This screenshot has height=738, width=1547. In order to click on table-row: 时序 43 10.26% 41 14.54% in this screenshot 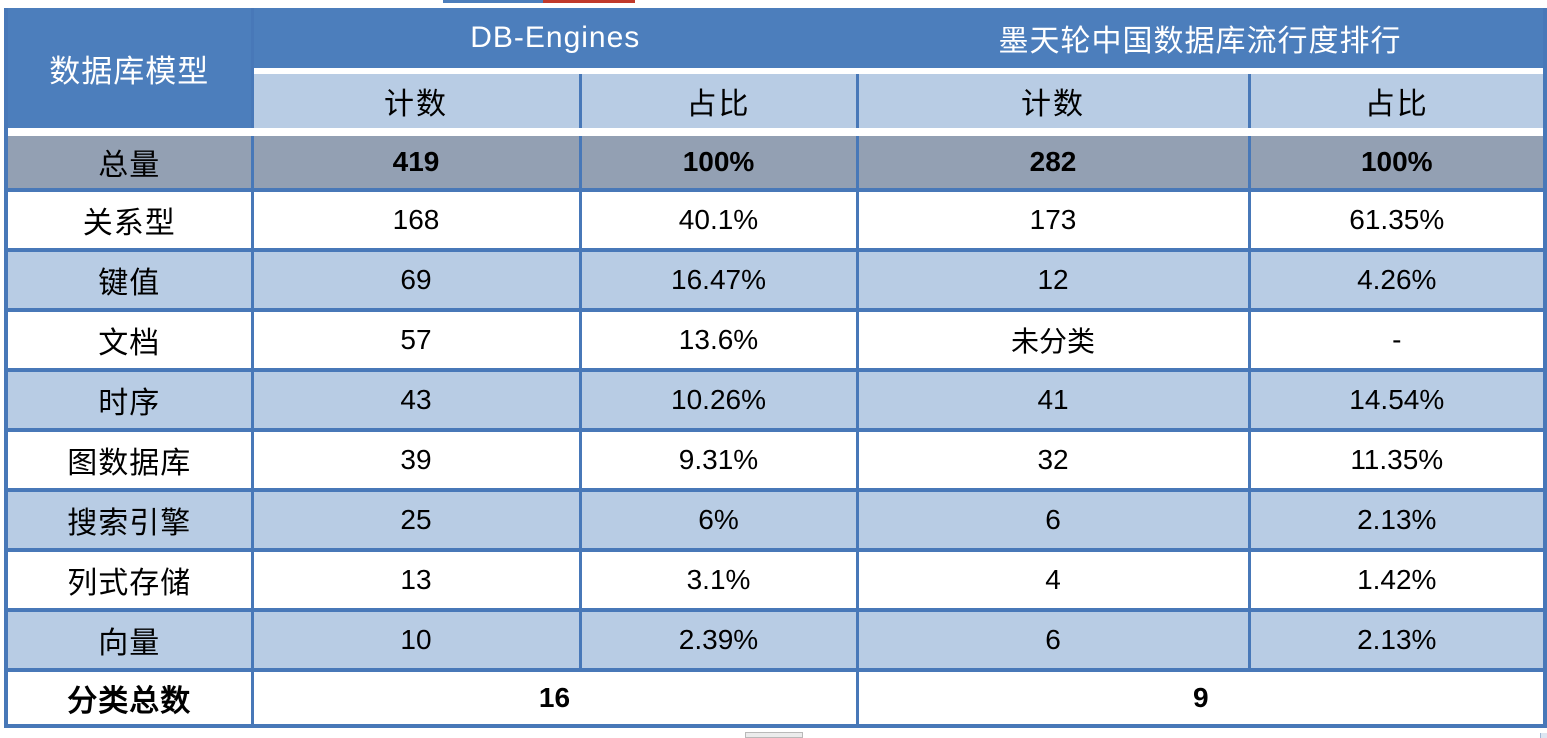, I will do `click(776, 401)`.